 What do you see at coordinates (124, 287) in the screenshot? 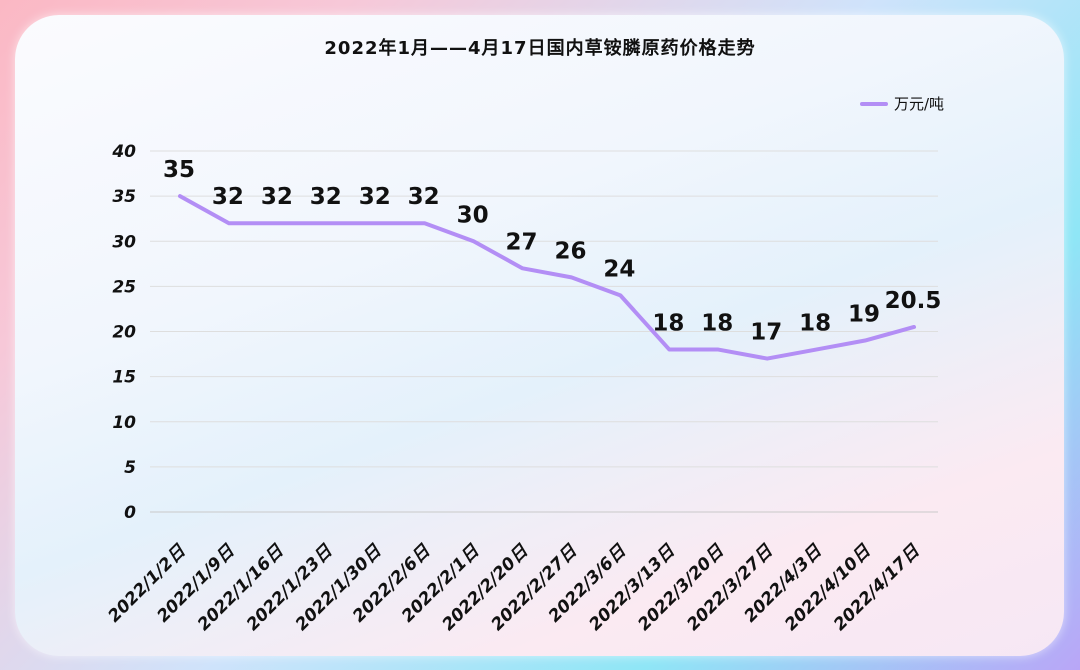
I see `y-tick-label: 25` at bounding box center [124, 287].